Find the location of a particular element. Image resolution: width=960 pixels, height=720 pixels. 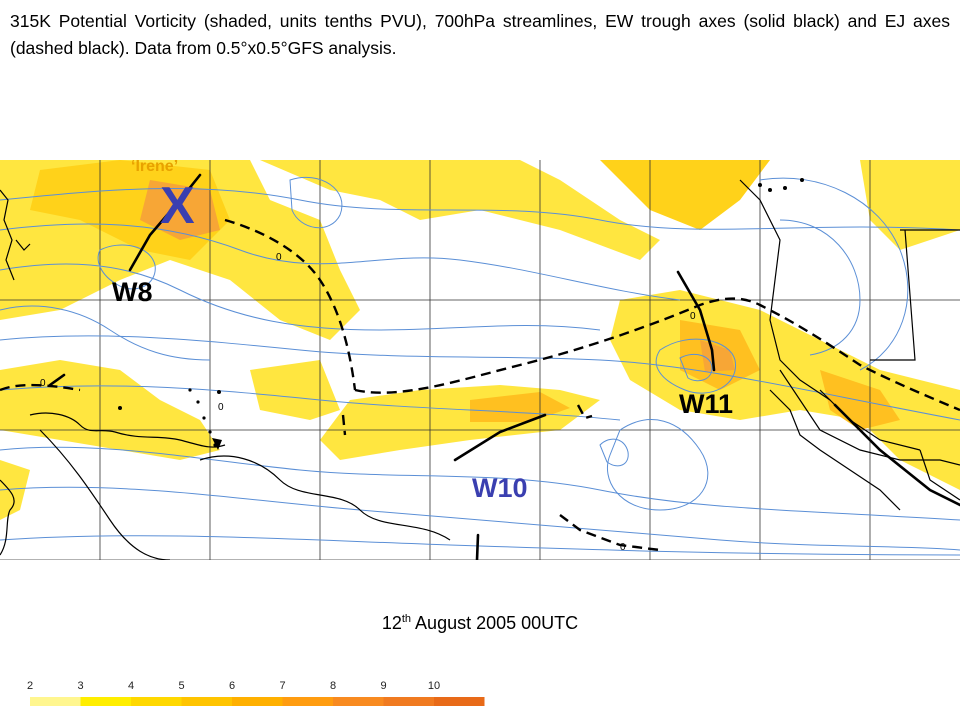

scale-tick-label: 3 is located at coordinates (80, 686).